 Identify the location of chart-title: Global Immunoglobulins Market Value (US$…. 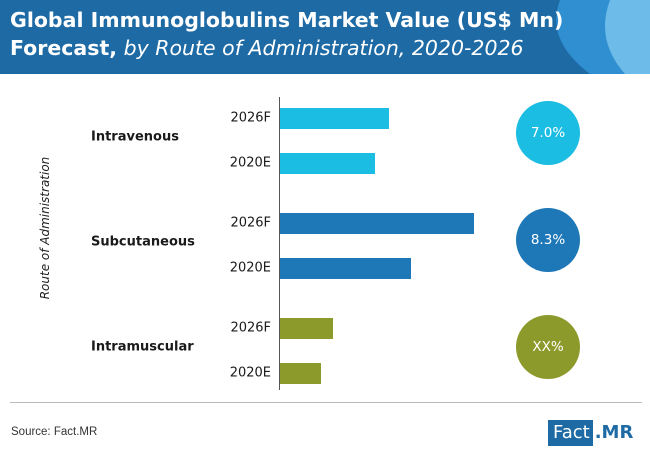
(286, 34).